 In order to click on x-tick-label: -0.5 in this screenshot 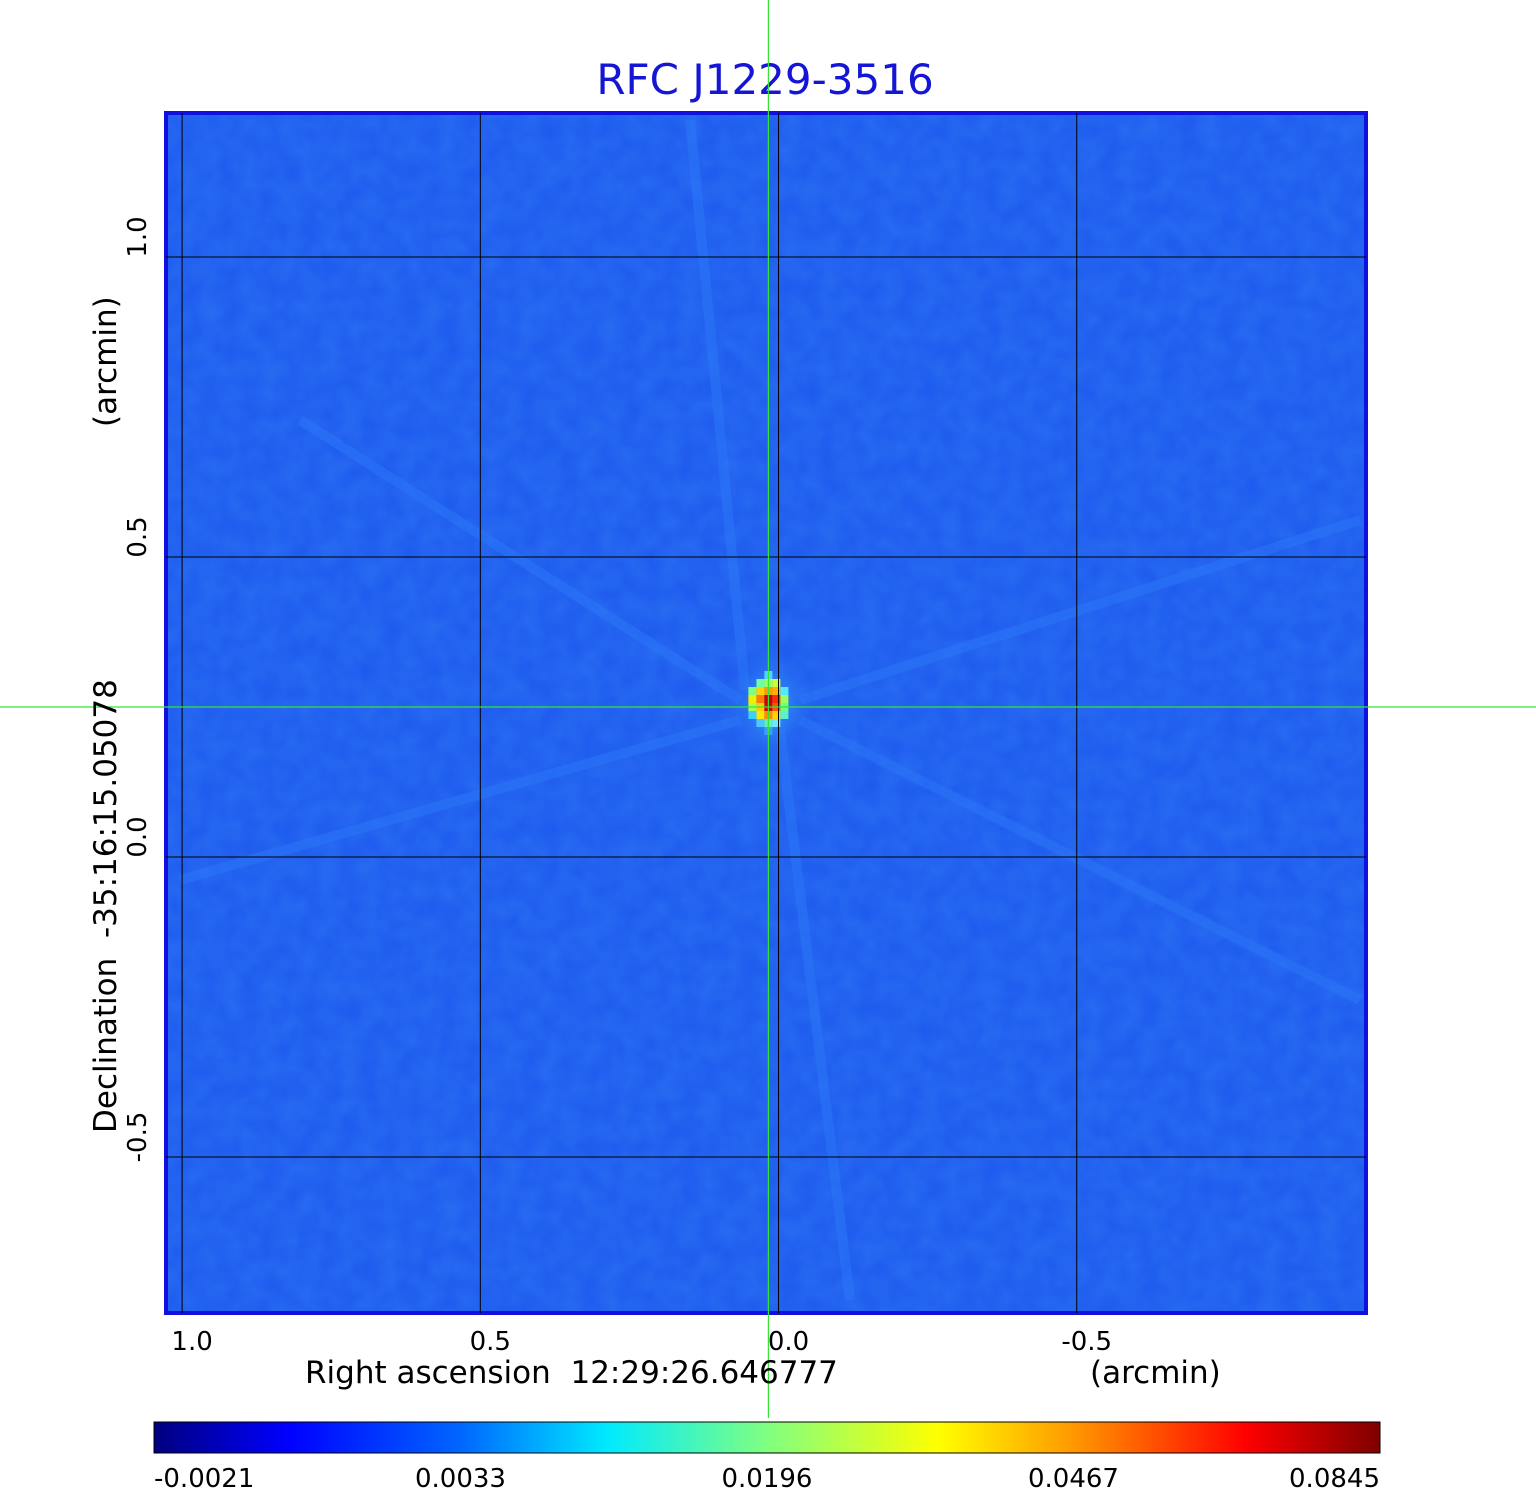, I will do `click(1086, 1342)`.